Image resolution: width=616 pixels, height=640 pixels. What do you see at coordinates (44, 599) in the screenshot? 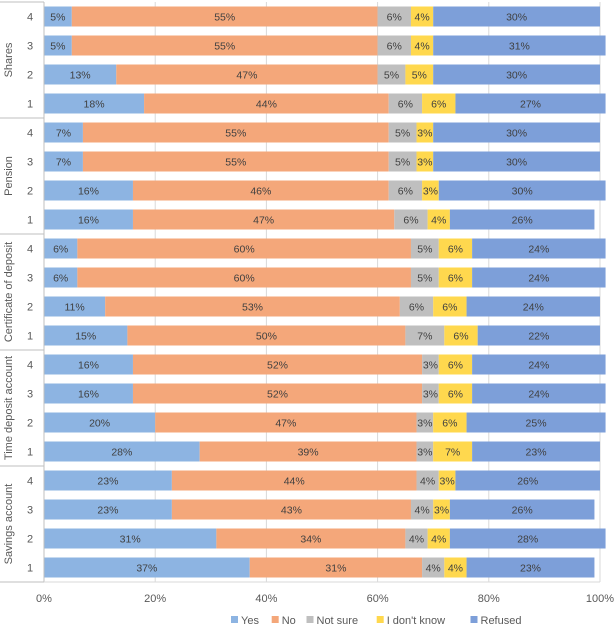
I see `x-tick-label: 0%` at bounding box center [44, 599].